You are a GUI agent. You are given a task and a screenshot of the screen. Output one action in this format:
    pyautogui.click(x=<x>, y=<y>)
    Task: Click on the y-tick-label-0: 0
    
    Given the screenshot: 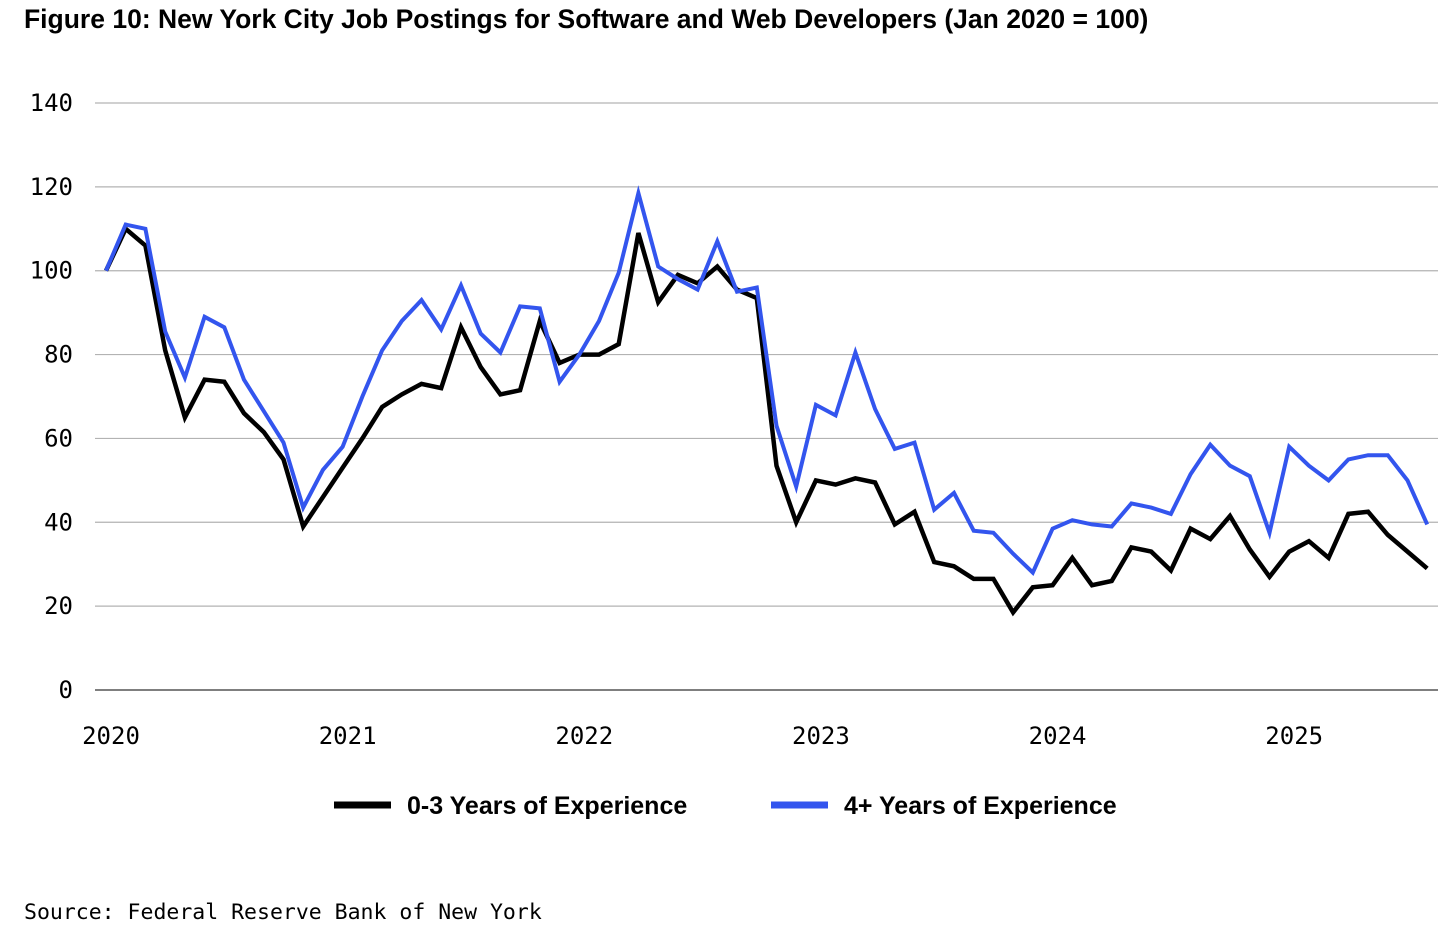 What is the action you would take?
    pyautogui.click(x=66, y=690)
    